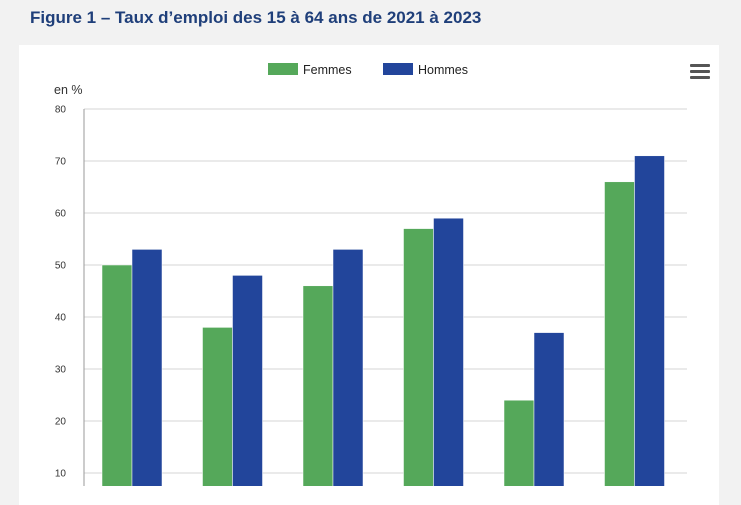 This screenshot has height=505, width=741. What do you see at coordinates (61, 162) in the screenshot?
I see `y-tick-label: 70` at bounding box center [61, 162].